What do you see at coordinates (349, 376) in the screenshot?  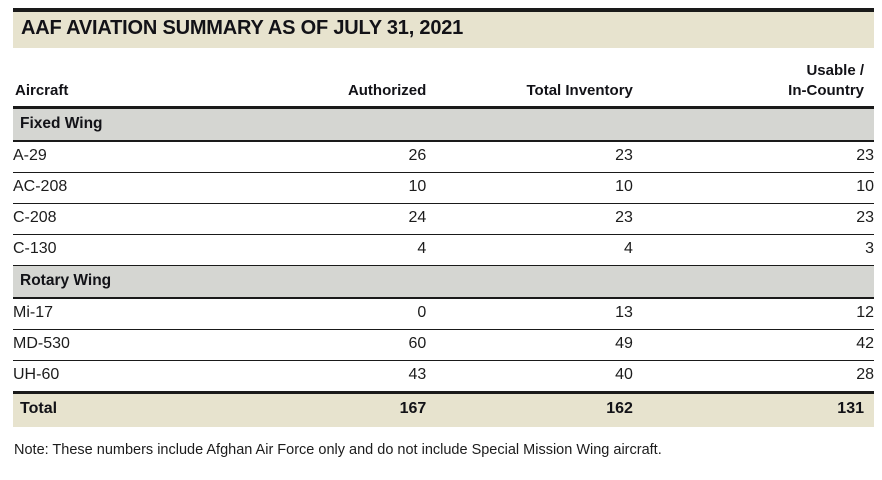 I see `authorized-value: 43` at bounding box center [349, 376].